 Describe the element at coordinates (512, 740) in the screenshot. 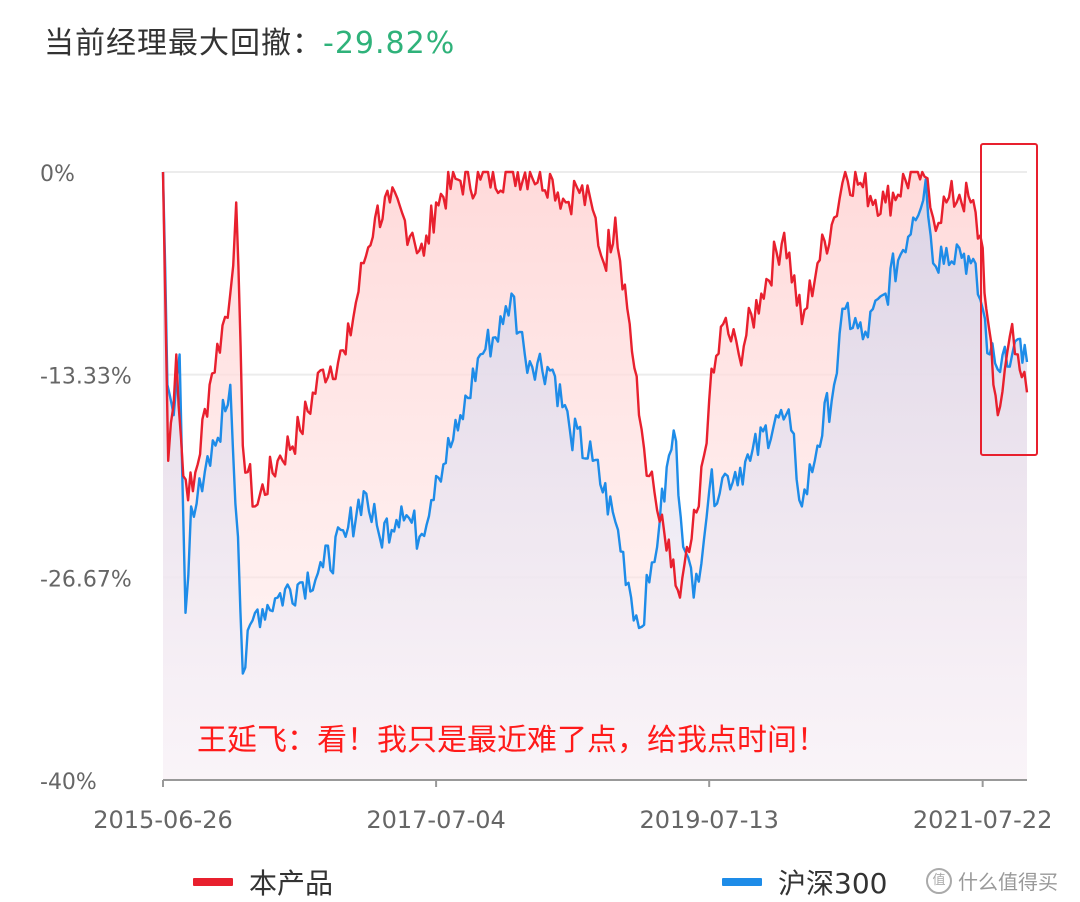

I see `annotation-text: 王延飞：看！我只是最近难了点，给我点时间！` at that location.